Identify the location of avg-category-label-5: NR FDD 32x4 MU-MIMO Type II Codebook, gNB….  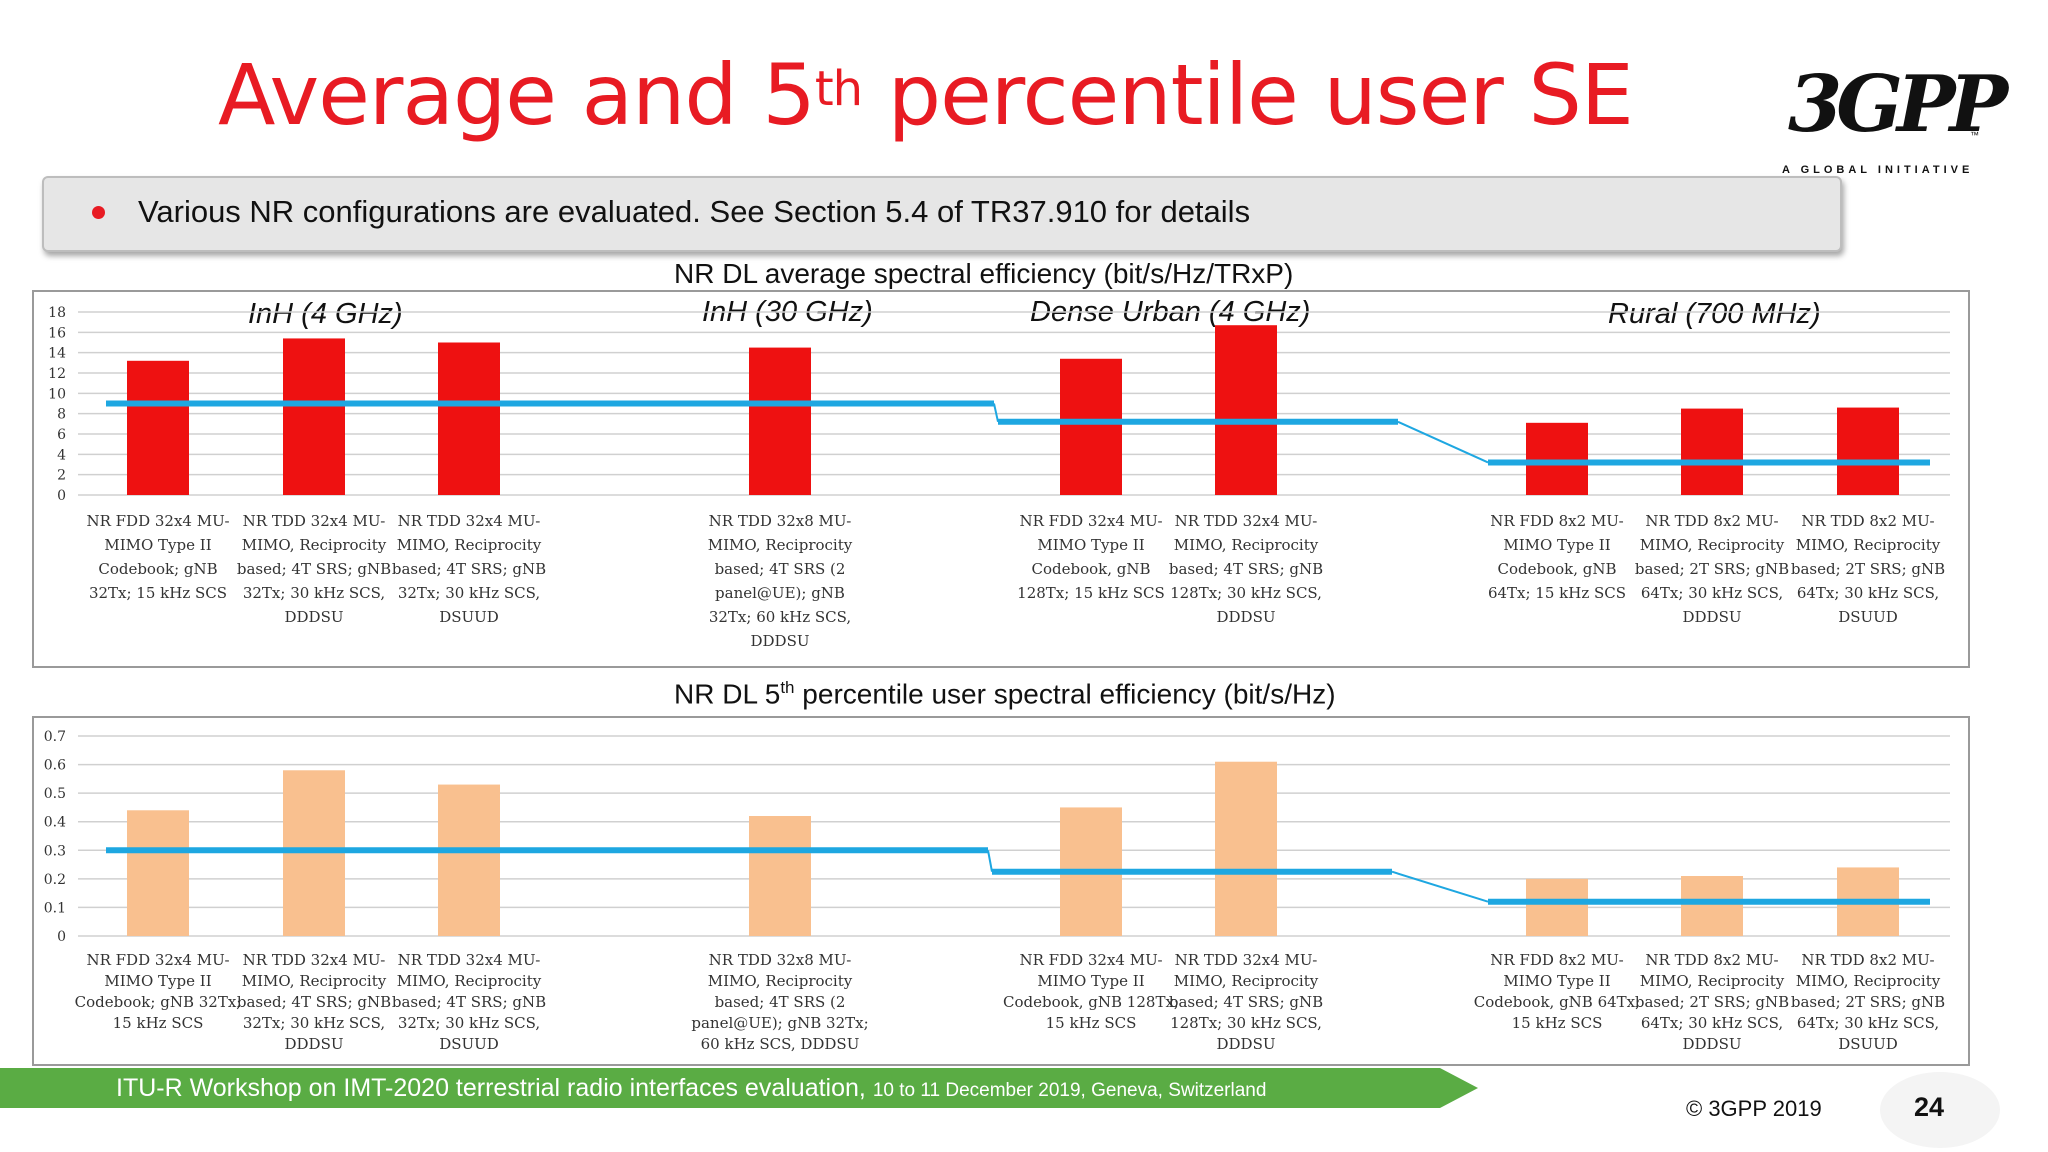
(1091, 557).